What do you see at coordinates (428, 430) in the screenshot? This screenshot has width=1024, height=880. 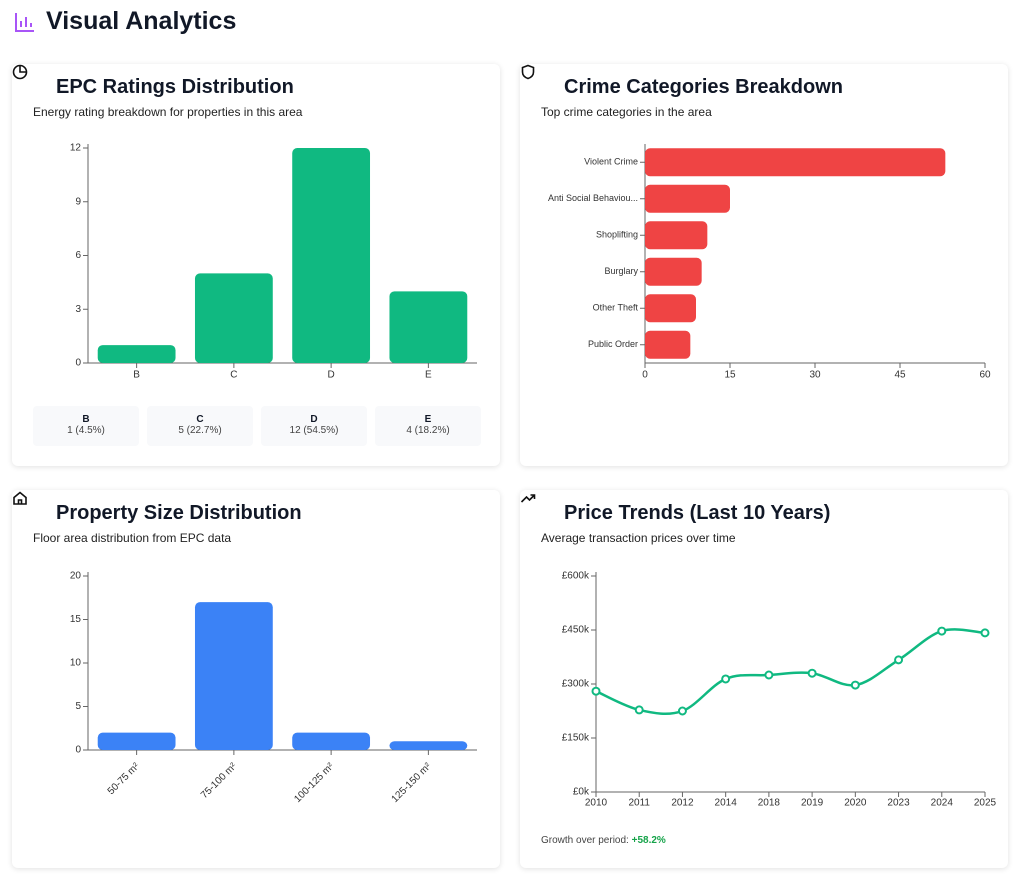 I see `summary-text: 4 (18.2%)` at bounding box center [428, 430].